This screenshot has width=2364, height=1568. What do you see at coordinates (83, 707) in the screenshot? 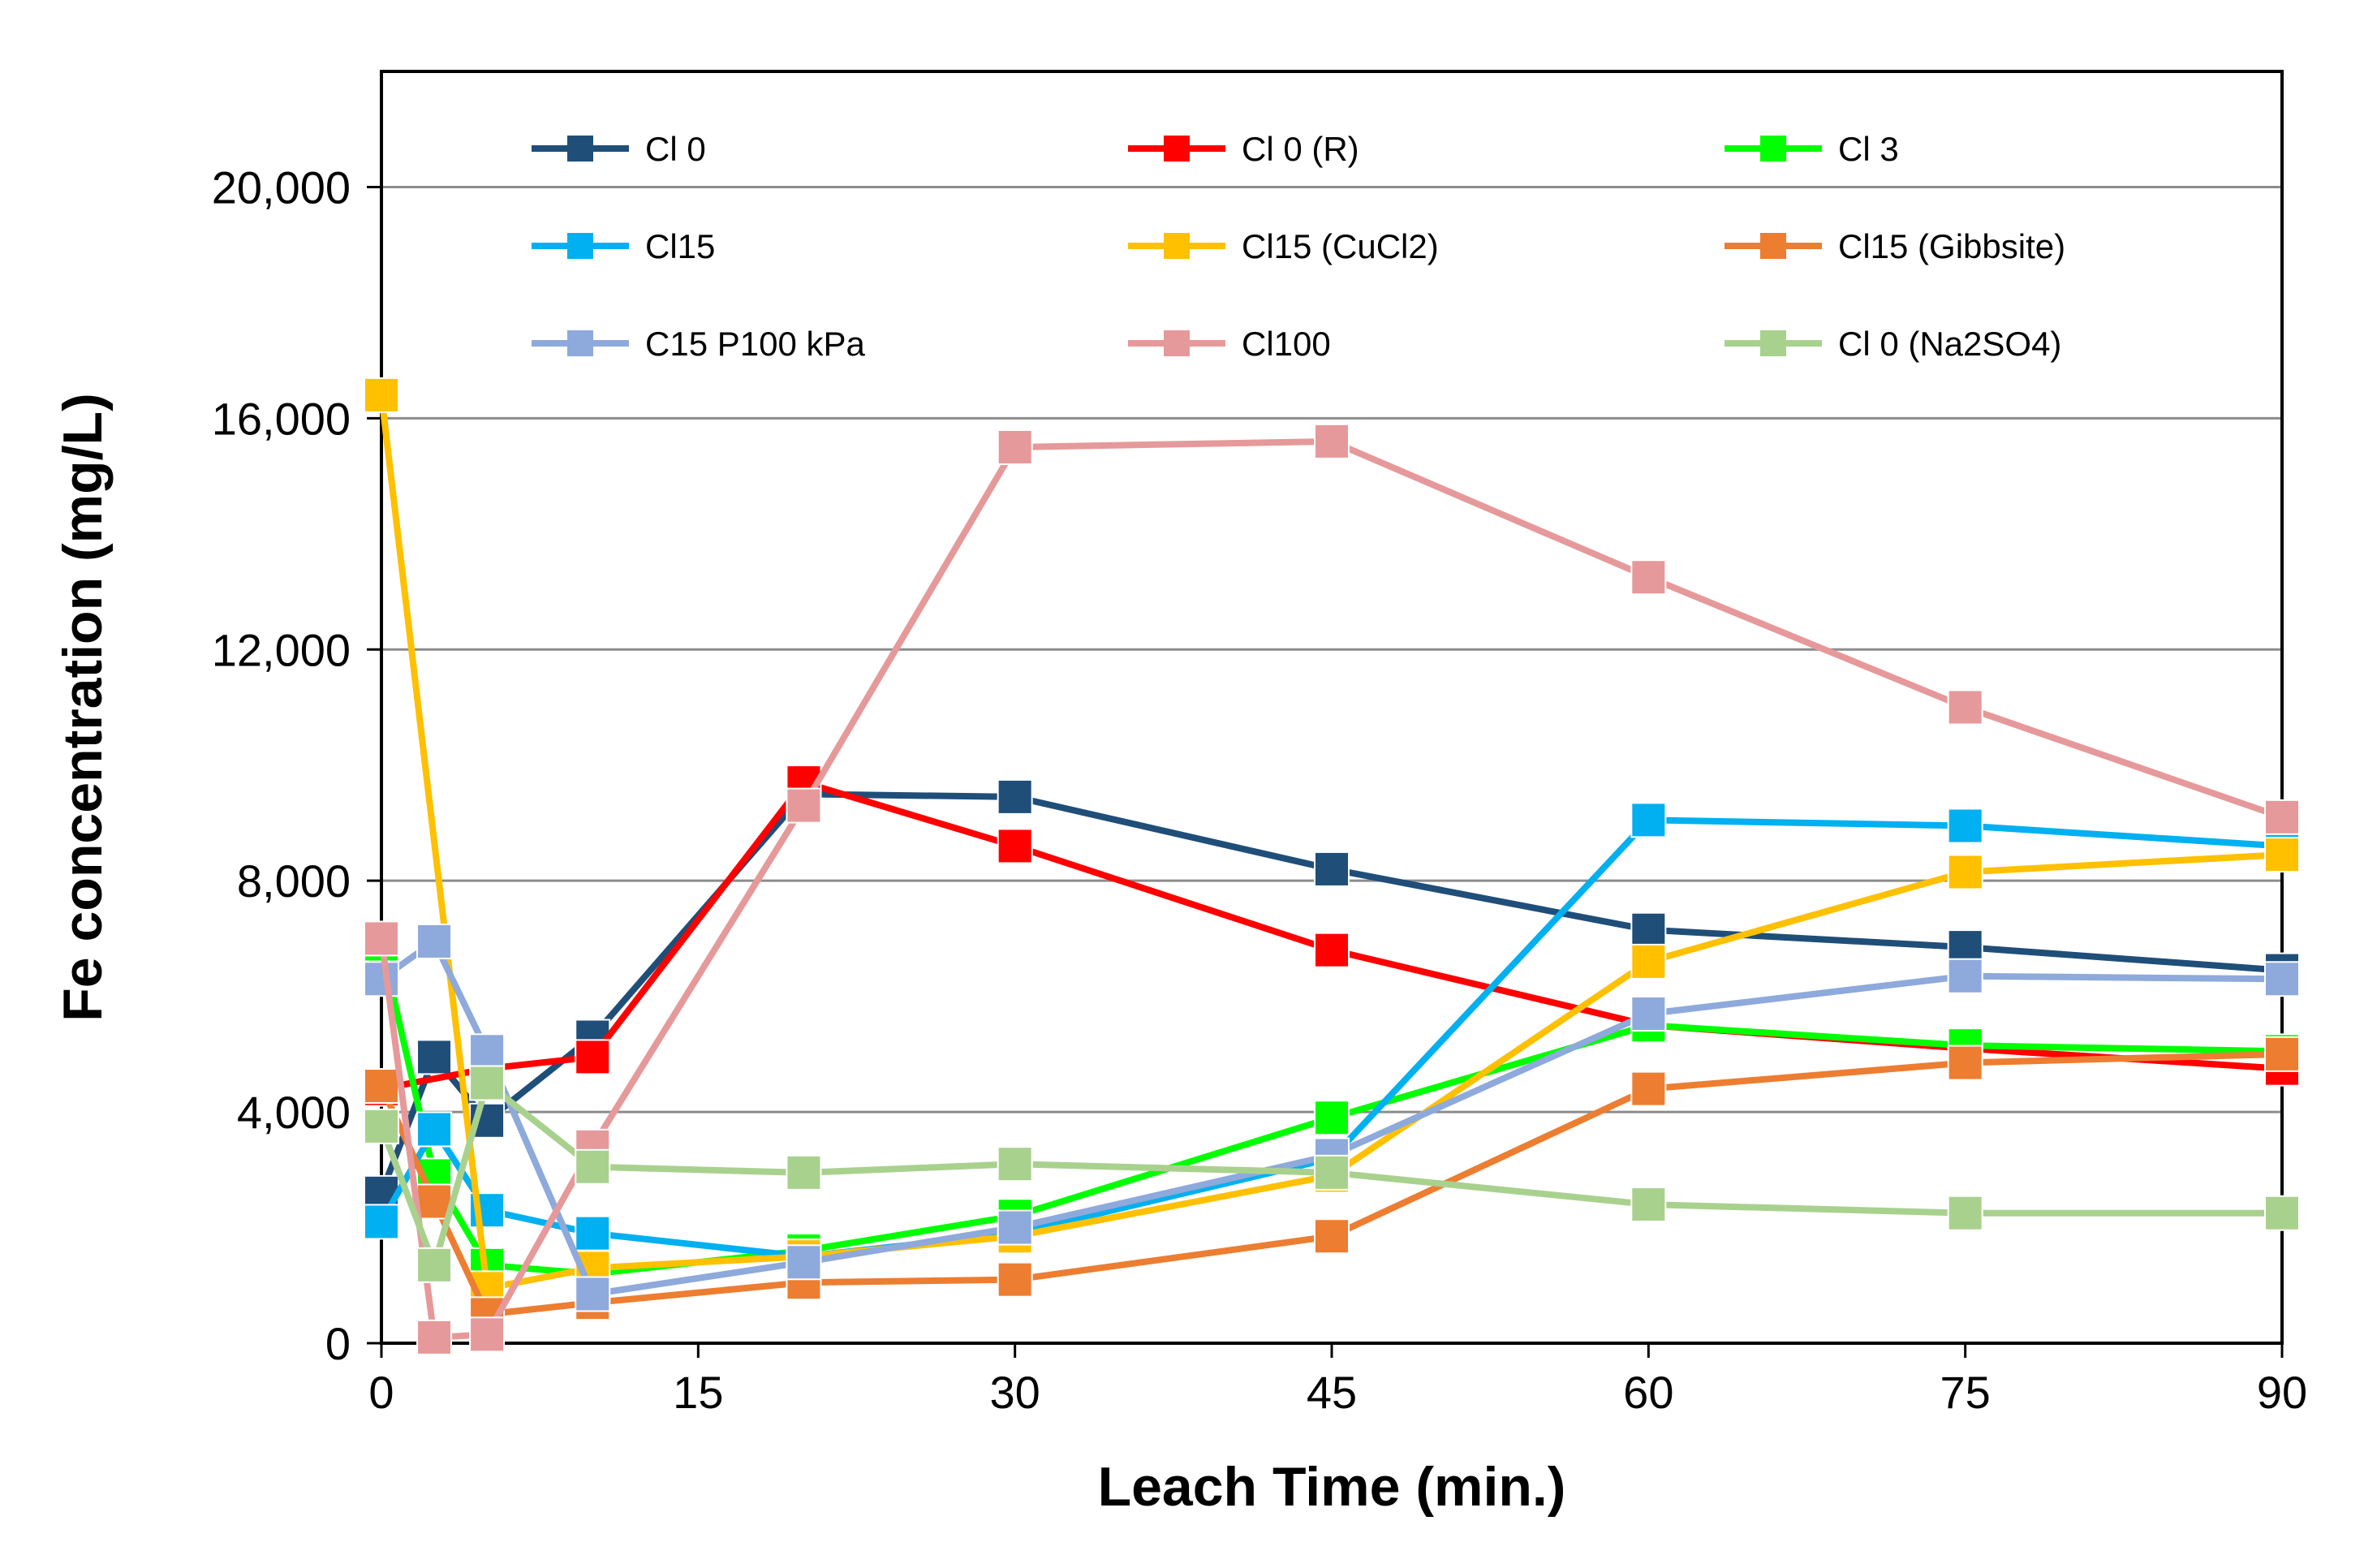
I see `y-axis-title: Fe concentration (mg/L)` at bounding box center [83, 707].